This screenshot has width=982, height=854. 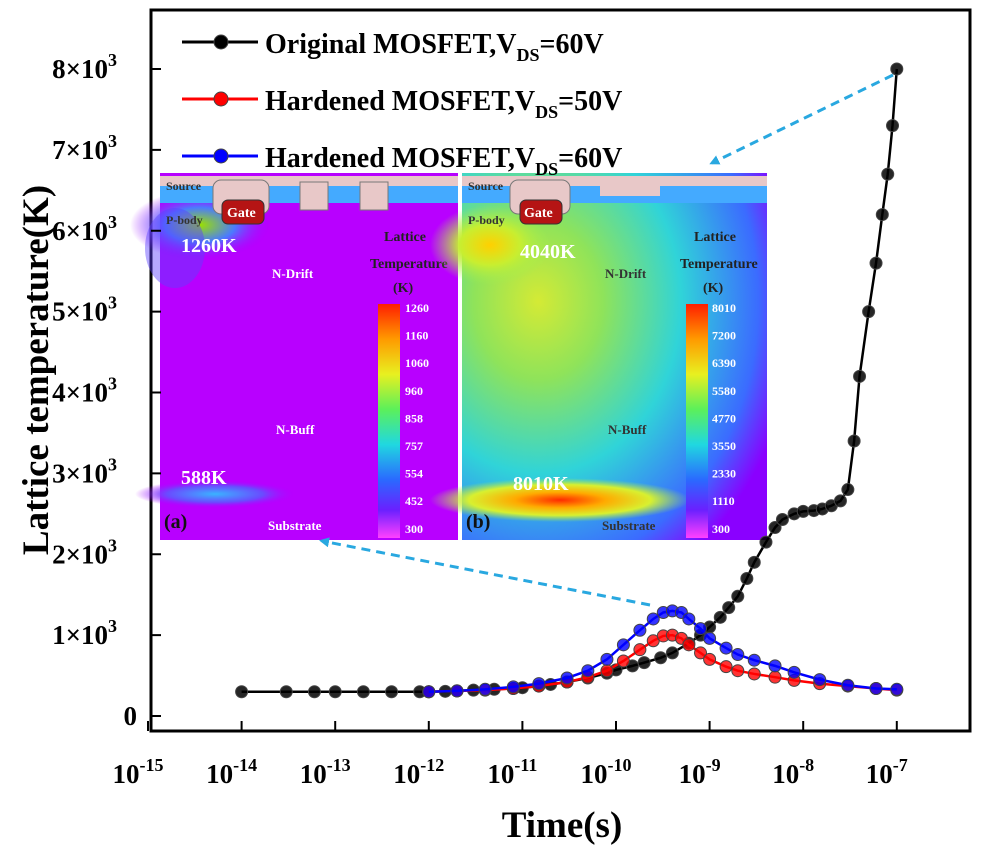 I want to click on inset-b-colorbar-title-3: (K), so click(x=713, y=288).